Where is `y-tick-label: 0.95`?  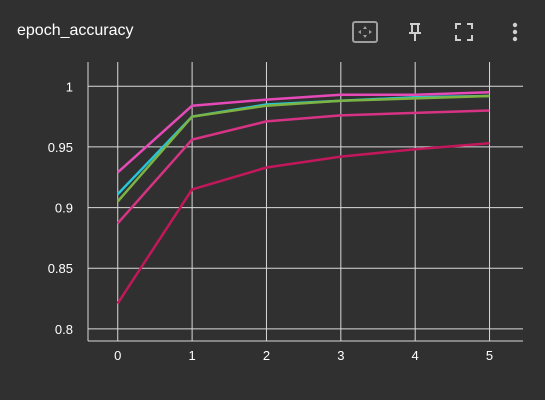
y-tick-label: 0.95 is located at coordinates (60, 147).